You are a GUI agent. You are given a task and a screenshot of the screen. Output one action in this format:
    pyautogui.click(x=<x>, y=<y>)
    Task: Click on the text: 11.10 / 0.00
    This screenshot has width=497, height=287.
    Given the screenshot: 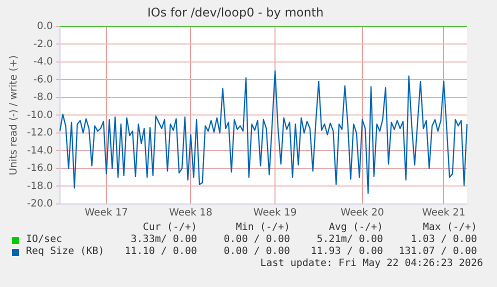 What is the action you would take?
    pyautogui.click(x=160, y=251)
    